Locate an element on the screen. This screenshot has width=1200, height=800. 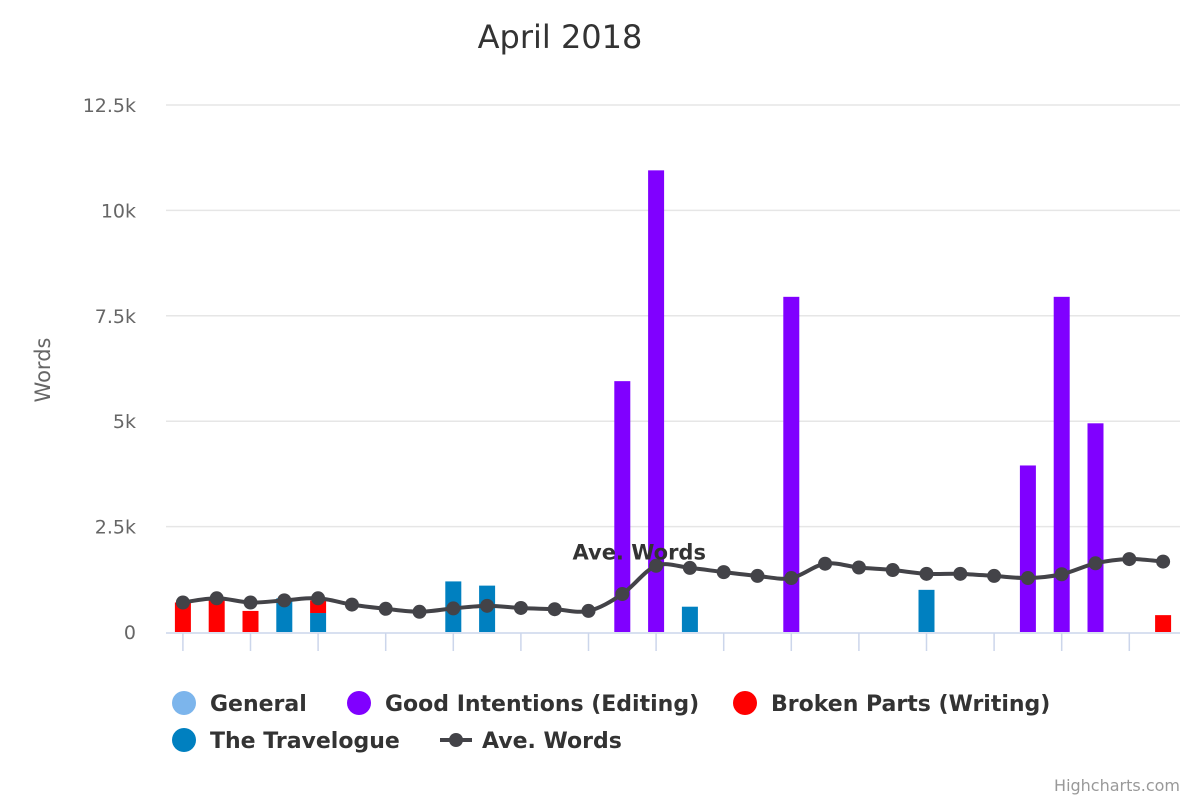
y-tick-label: 12.5k is located at coordinates (109, 106).